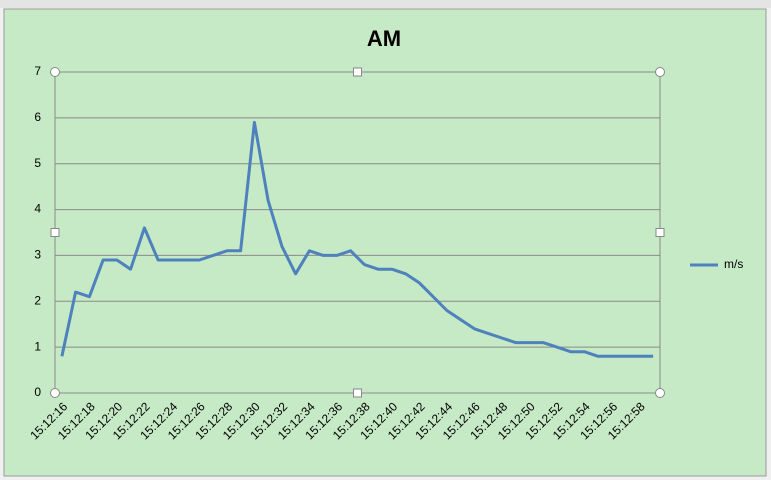  Describe the element at coordinates (37, 71) in the screenshot. I see `y-tick-label: 7` at that location.